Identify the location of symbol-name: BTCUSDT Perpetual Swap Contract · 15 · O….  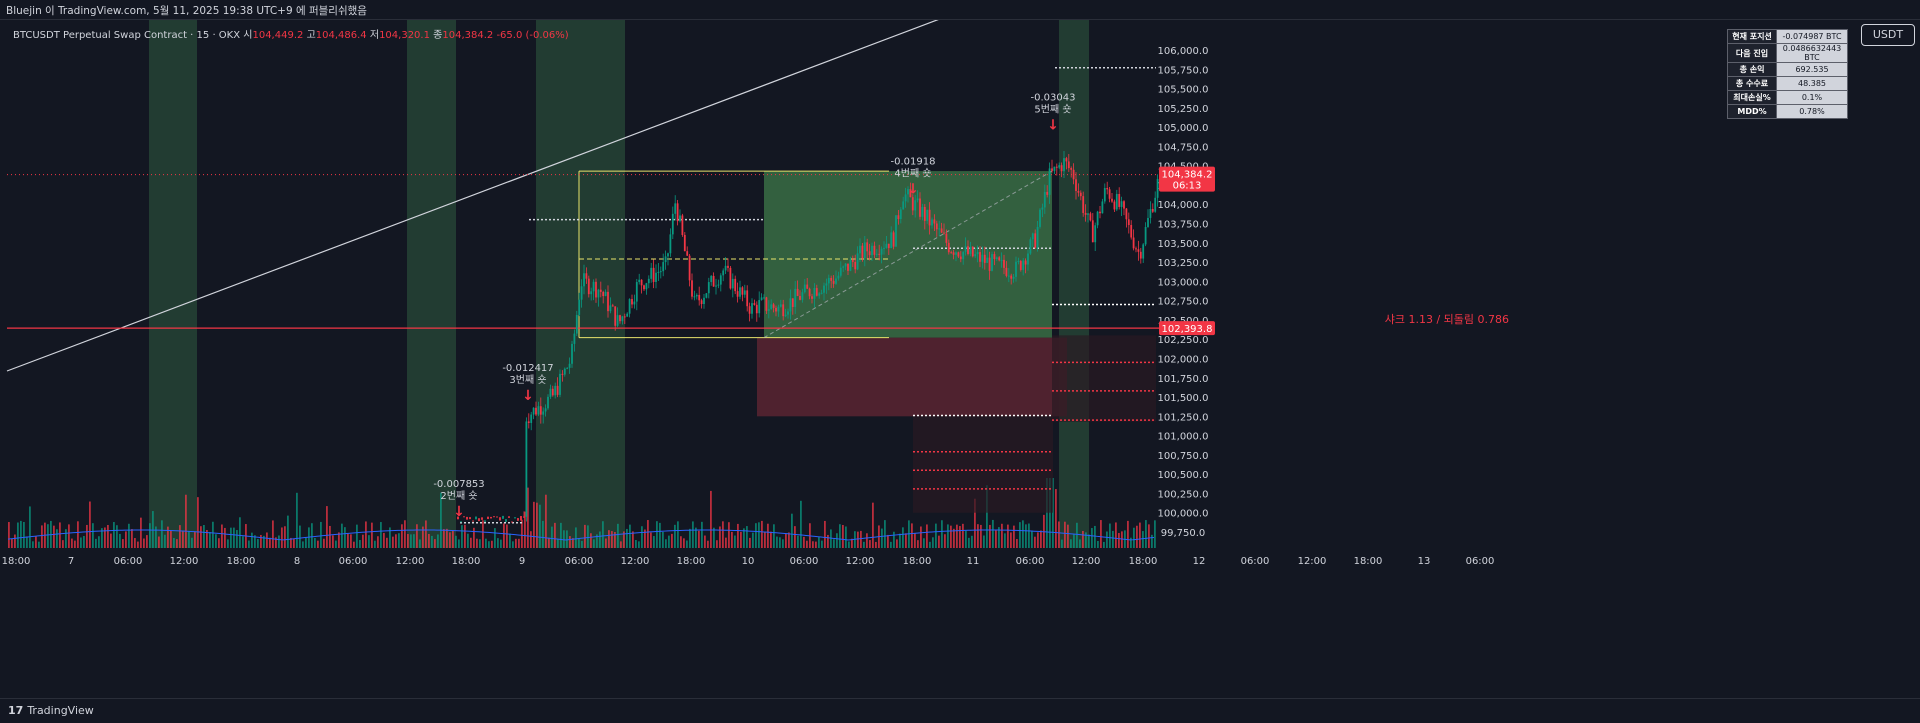
(127, 35).